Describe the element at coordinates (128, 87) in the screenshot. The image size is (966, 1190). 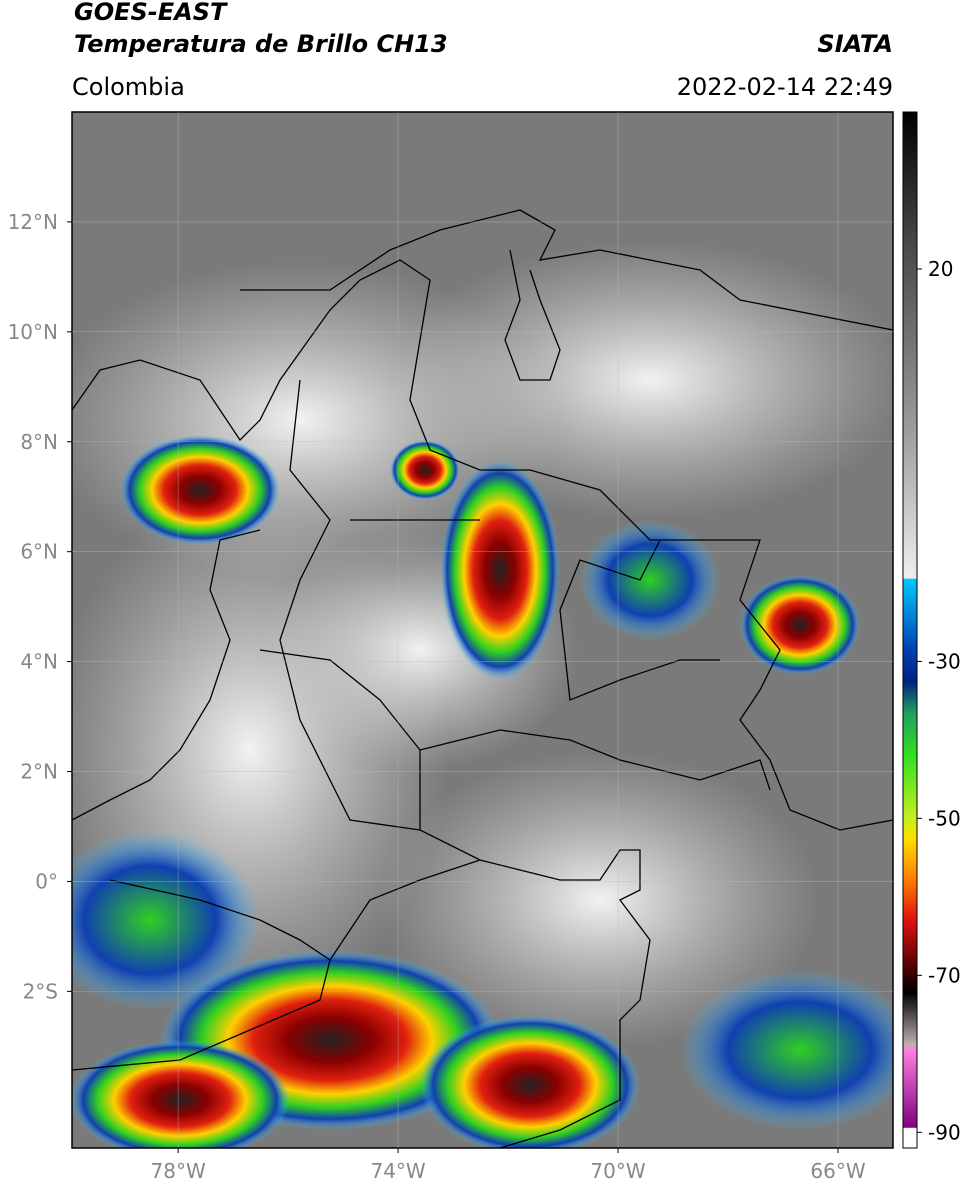
I see `region: Colombia` at that location.